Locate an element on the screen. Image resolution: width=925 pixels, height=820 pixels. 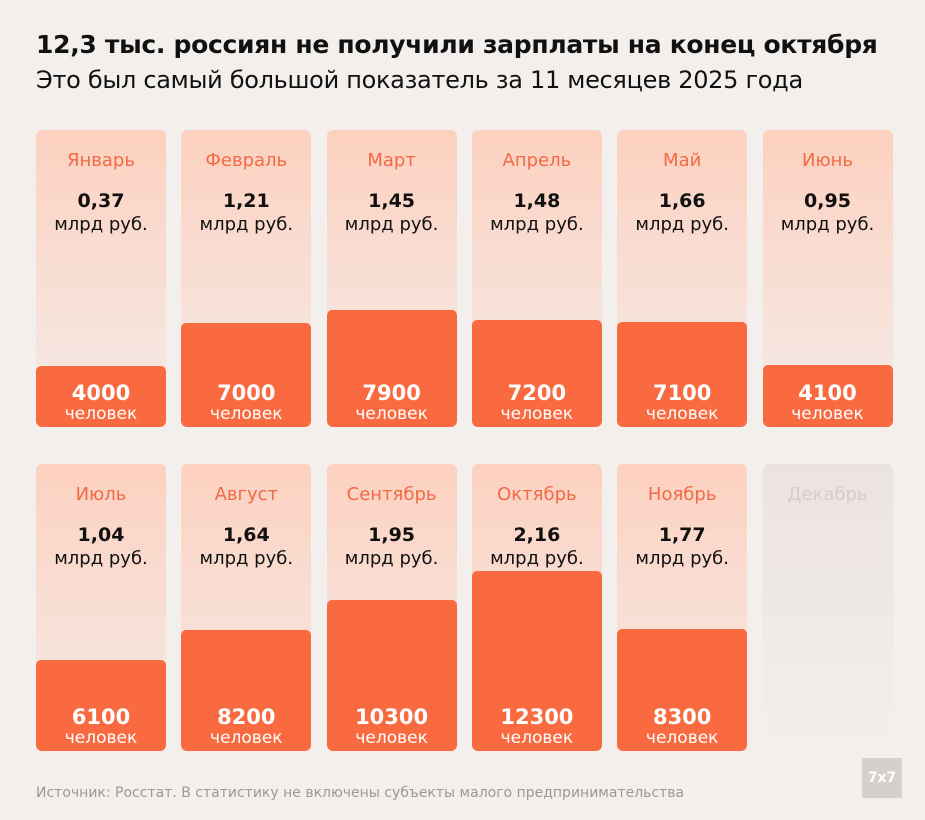
month-label: Сентябрь is located at coordinates (391, 494).